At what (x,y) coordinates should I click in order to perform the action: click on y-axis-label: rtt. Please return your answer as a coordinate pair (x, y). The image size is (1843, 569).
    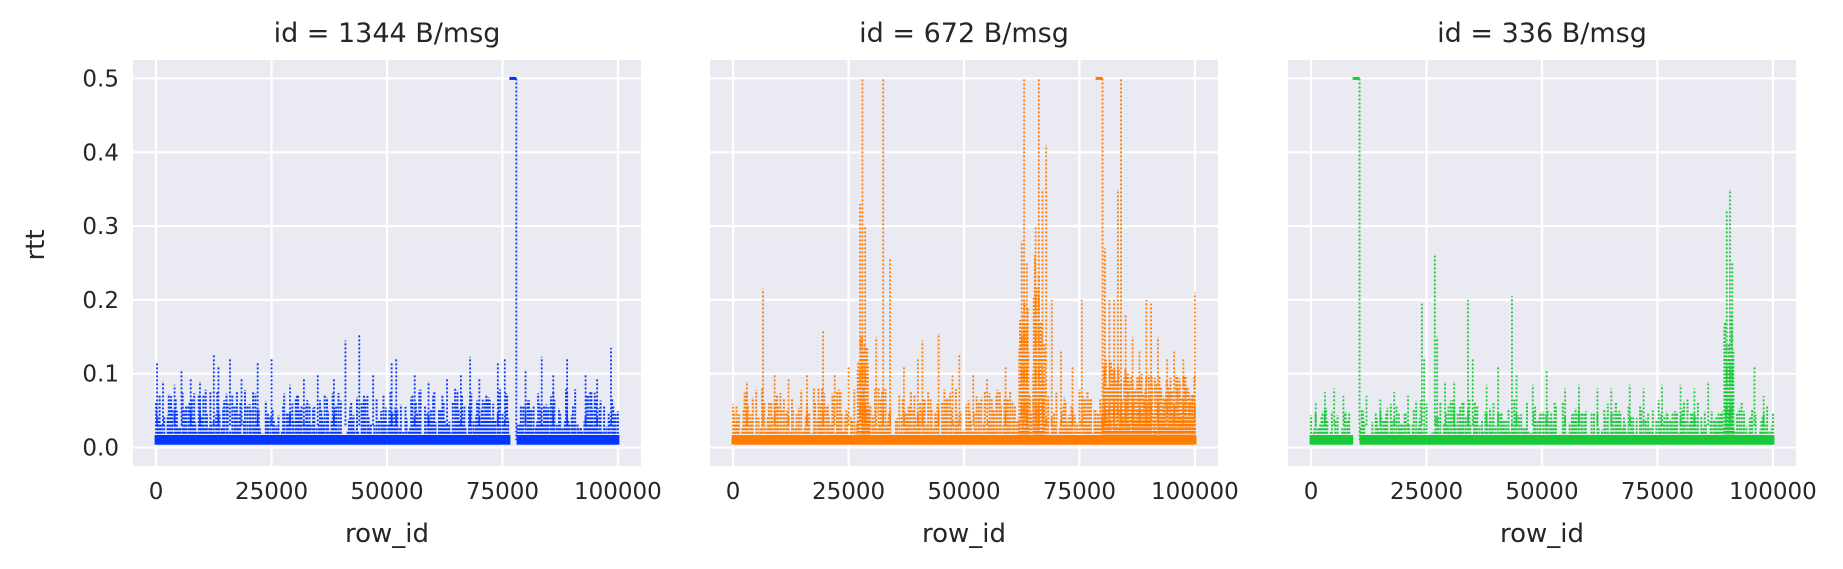
    Looking at the image, I should click on (36, 244).